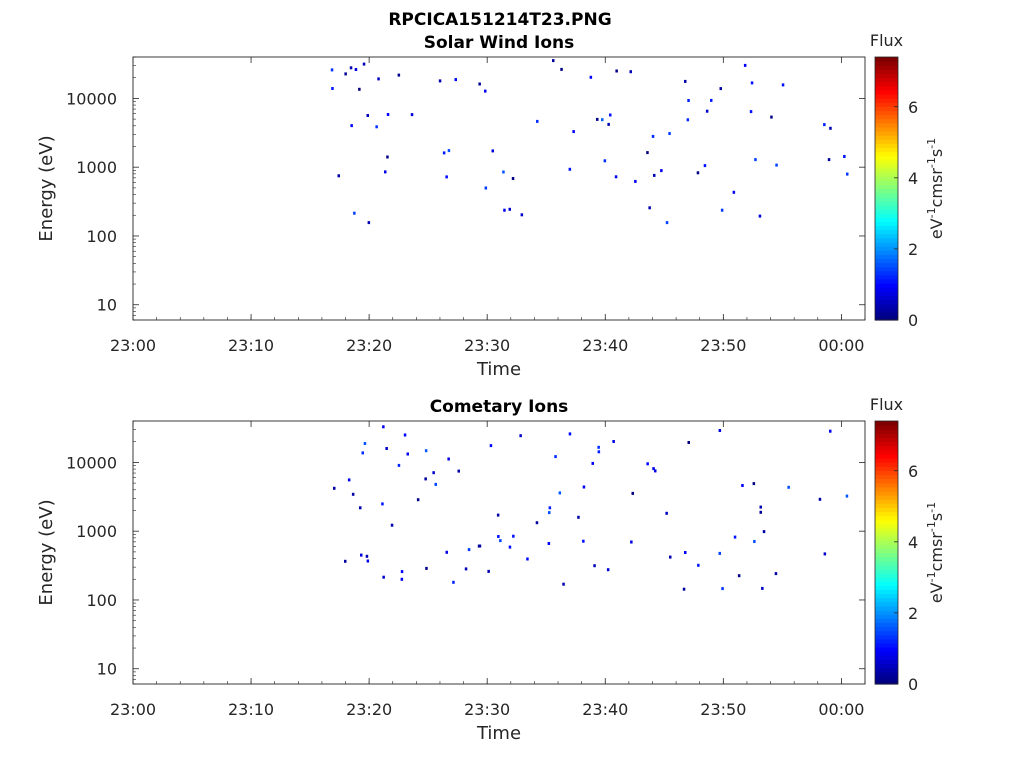 This screenshot has width=1024, height=768. I want to click on colorbar-label: eV-1cmsr-1s-1, so click(935, 188).